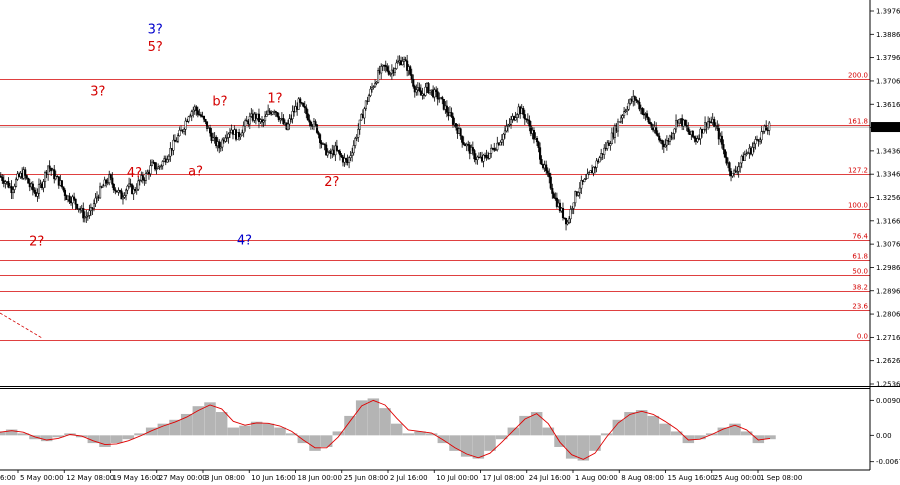 The height and width of the screenshot is (485, 900). I want to click on osc-tick-label-1: 0.00, so click(884, 436).